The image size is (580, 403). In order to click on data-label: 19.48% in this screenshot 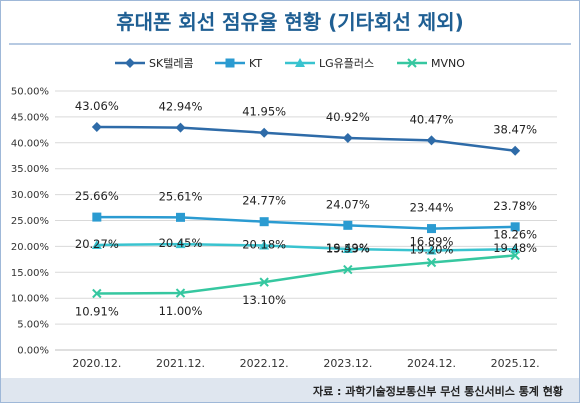, I will do `click(515, 248)`.